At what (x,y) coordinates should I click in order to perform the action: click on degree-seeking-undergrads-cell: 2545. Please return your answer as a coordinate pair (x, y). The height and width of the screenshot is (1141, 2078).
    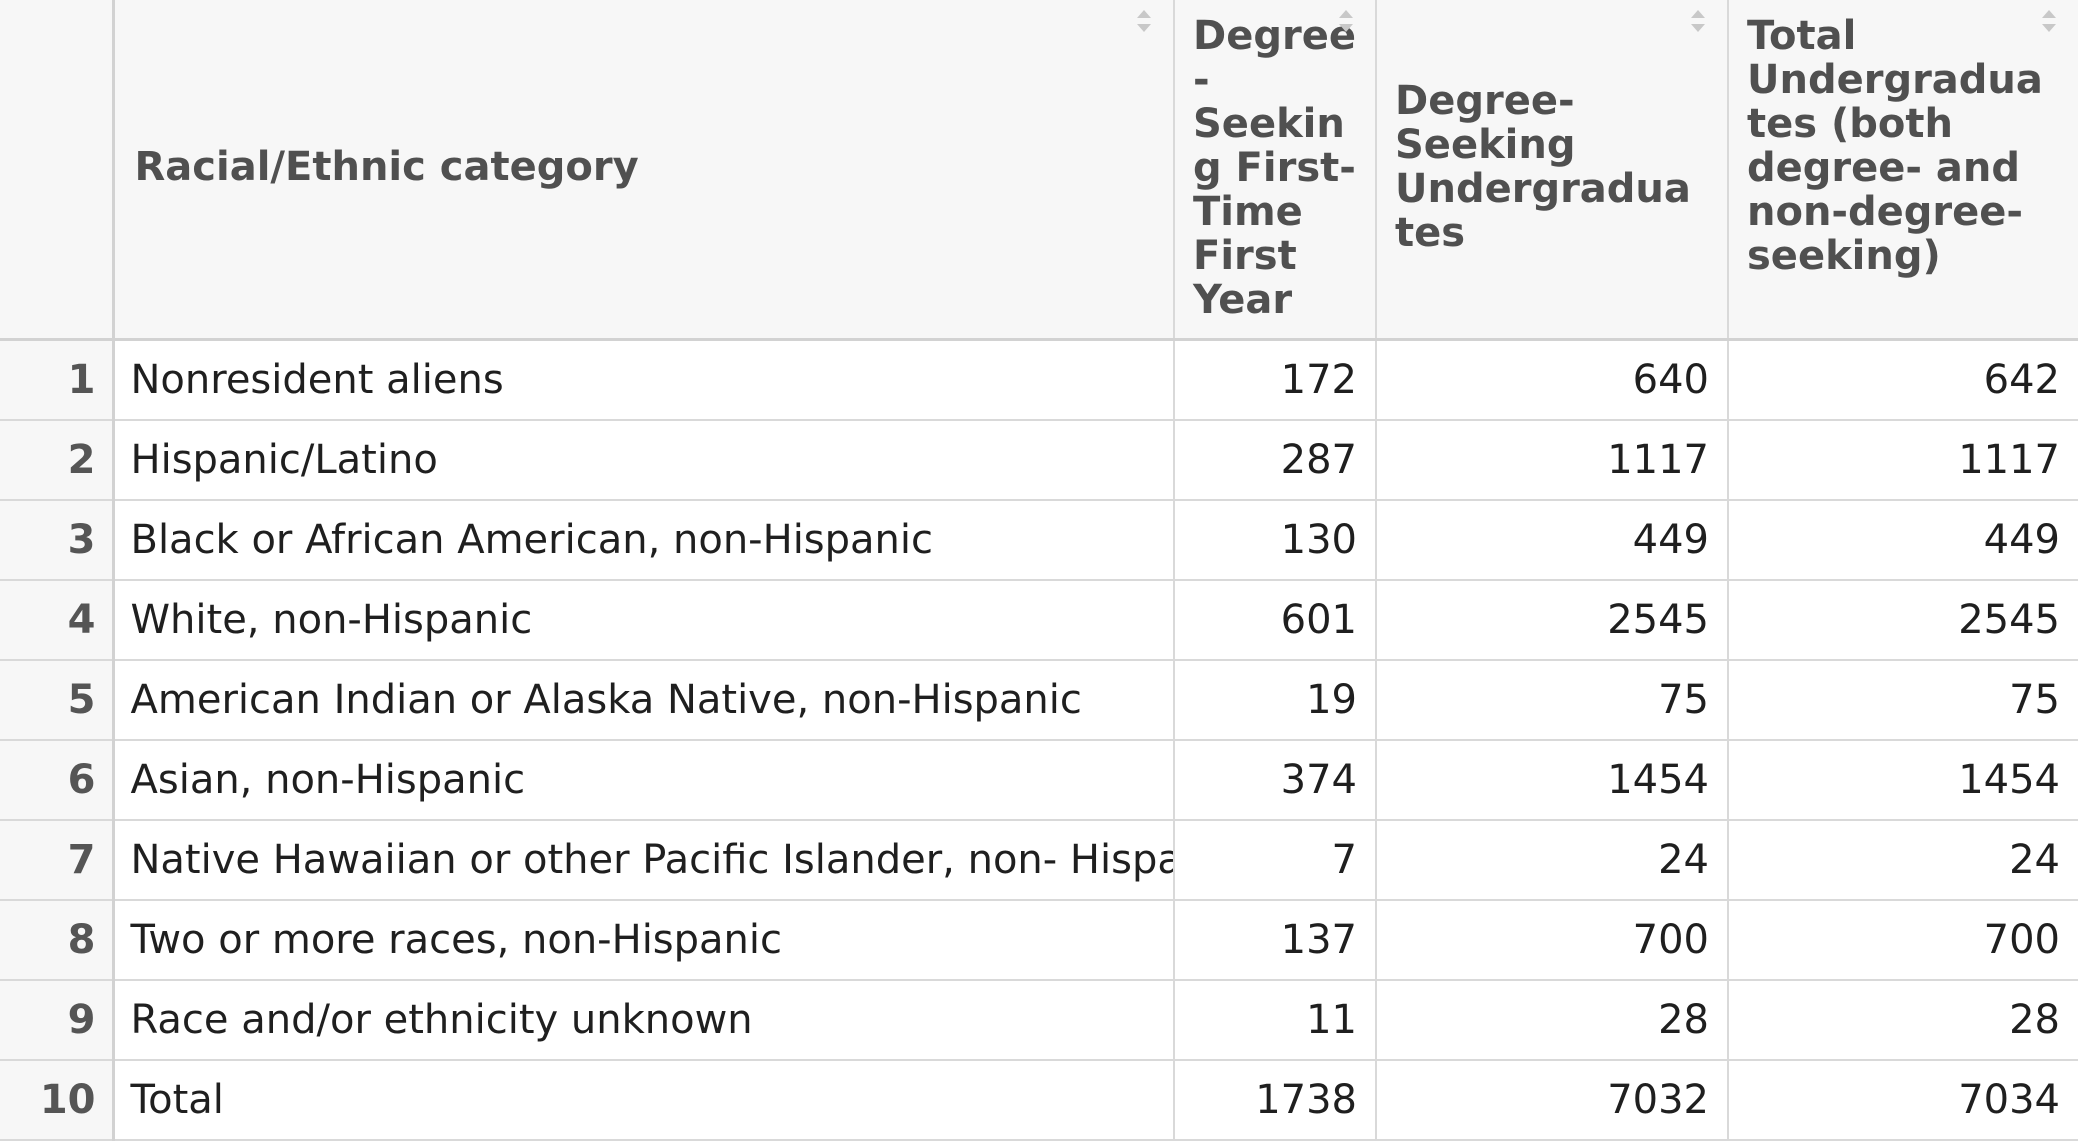
    Looking at the image, I should click on (1552, 620).